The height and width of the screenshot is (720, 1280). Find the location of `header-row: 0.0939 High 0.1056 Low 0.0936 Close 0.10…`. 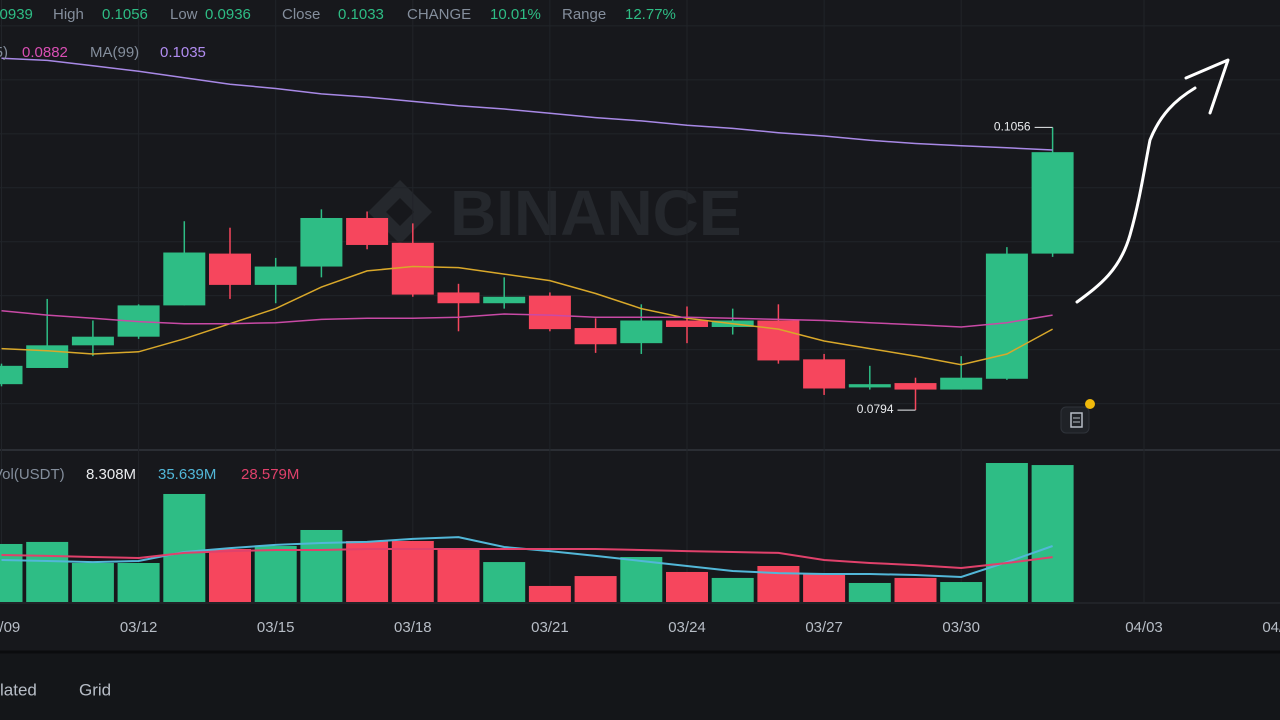

header-row: 0.0939 High 0.1056 Low 0.0936 Close 0.10… is located at coordinates (338, 14).